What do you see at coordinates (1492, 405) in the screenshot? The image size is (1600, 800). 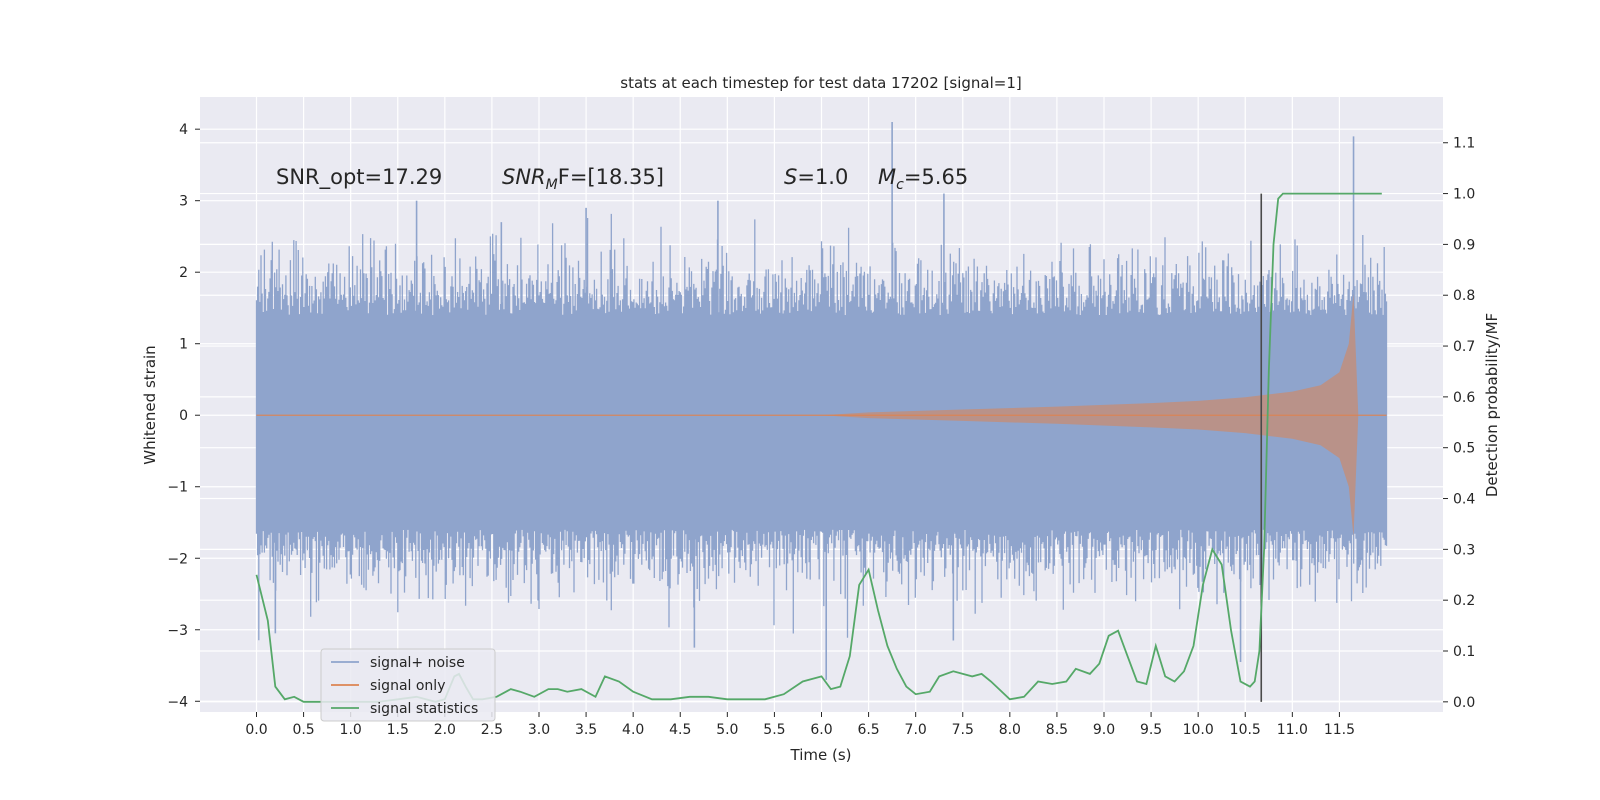 I see `y-axis-label-right: Detection probability/MF` at bounding box center [1492, 405].